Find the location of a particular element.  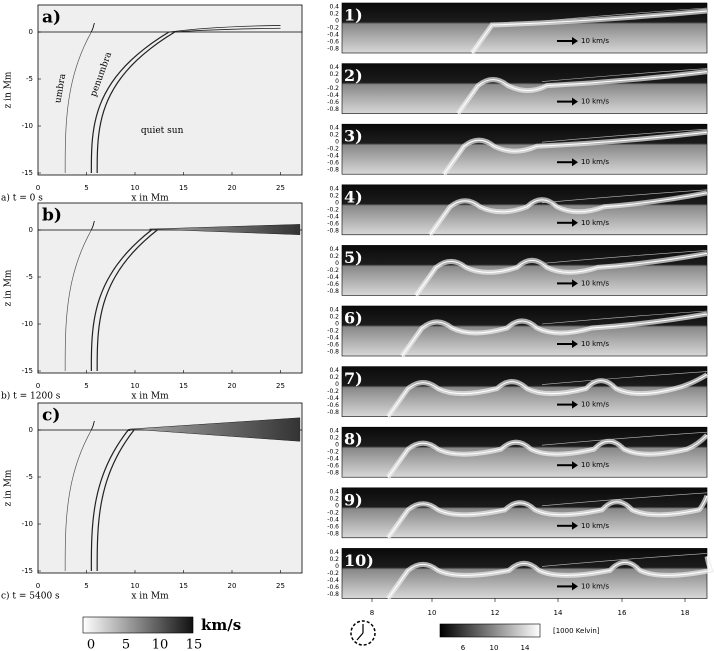

x-tick-label: 10 is located at coordinates (432, 613).